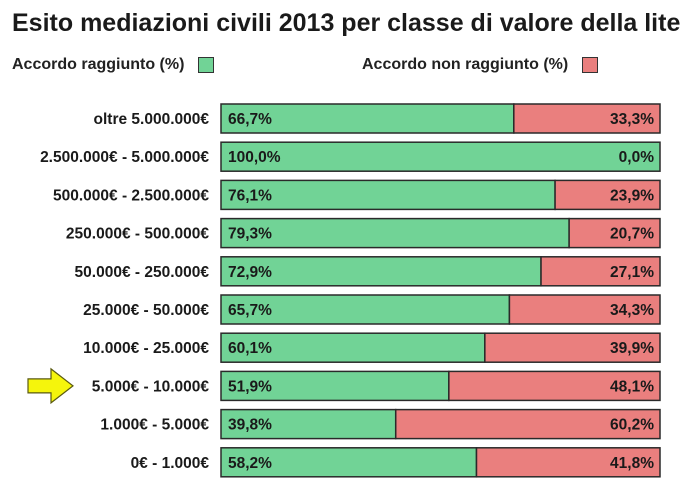 This screenshot has width=680, height=504. I want to click on legend-label-not-reached: Accordo non raggiunto (%), so click(465, 64).